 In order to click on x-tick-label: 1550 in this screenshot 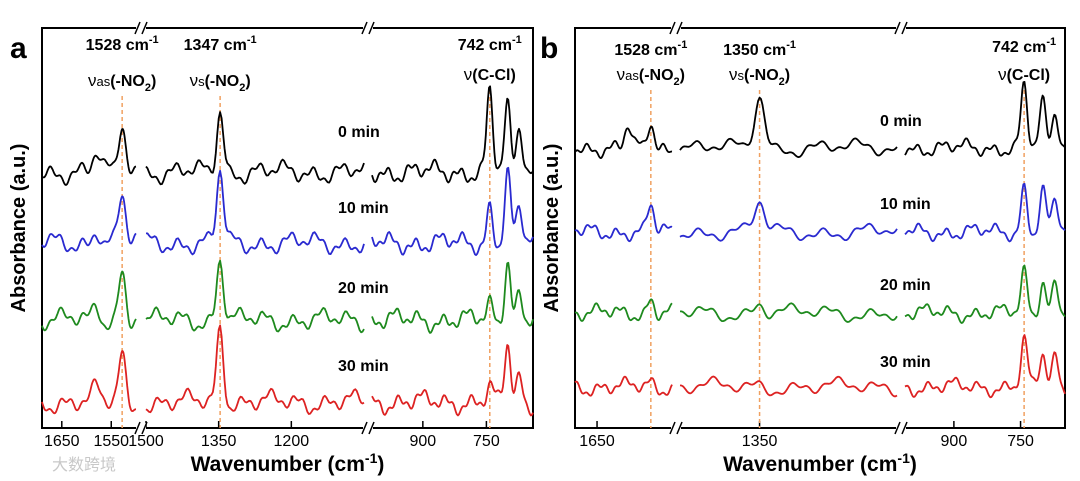, I will do `click(111, 441)`.